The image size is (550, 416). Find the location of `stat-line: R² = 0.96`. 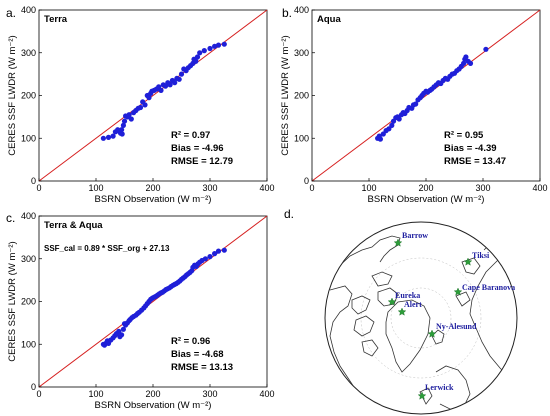

stat-line: R² = 0.96 is located at coordinates (190, 341).